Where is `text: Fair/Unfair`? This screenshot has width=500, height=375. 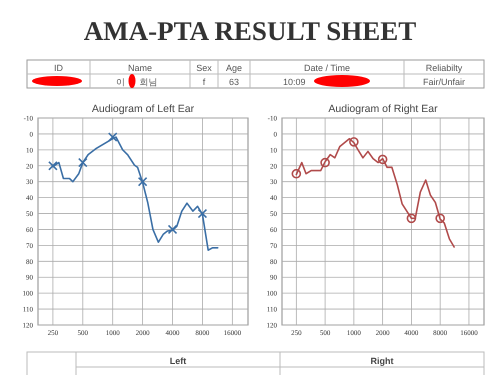
text: Fair/Unfair is located at coordinates (444, 82).